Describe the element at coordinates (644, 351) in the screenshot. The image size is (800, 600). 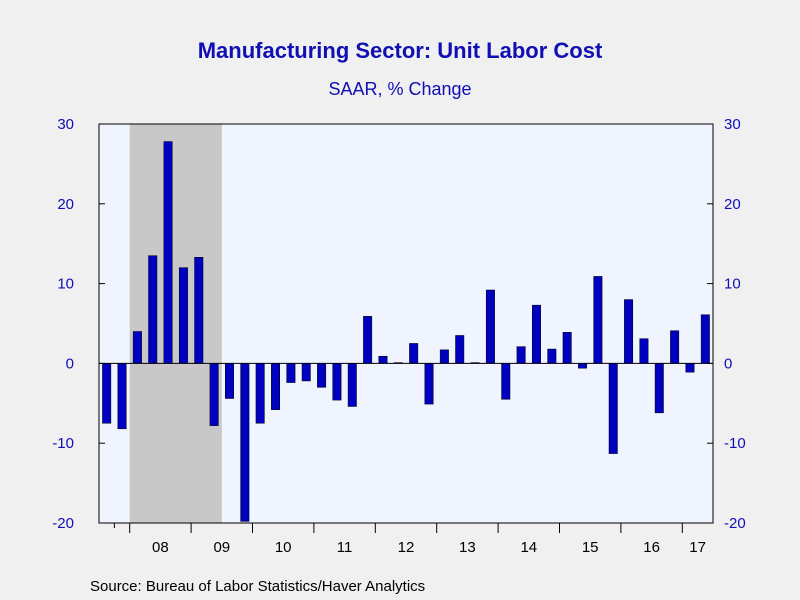
I see `bar-2016-Q2` at that location.